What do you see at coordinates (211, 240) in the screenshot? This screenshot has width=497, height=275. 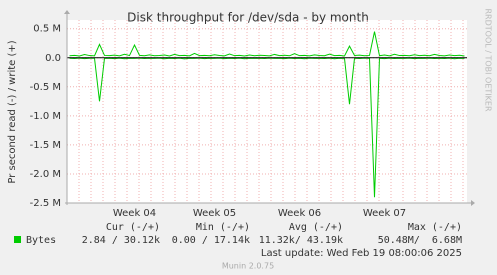 I see `legend-cell: 0.00 / 17.14k` at bounding box center [211, 240].